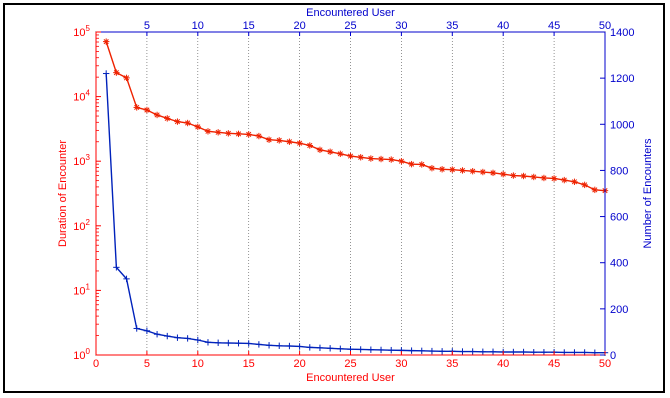 This screenshot has height=398, width=670. I want to click on y-left-tick-label: 10⁵, so click(81, 31).